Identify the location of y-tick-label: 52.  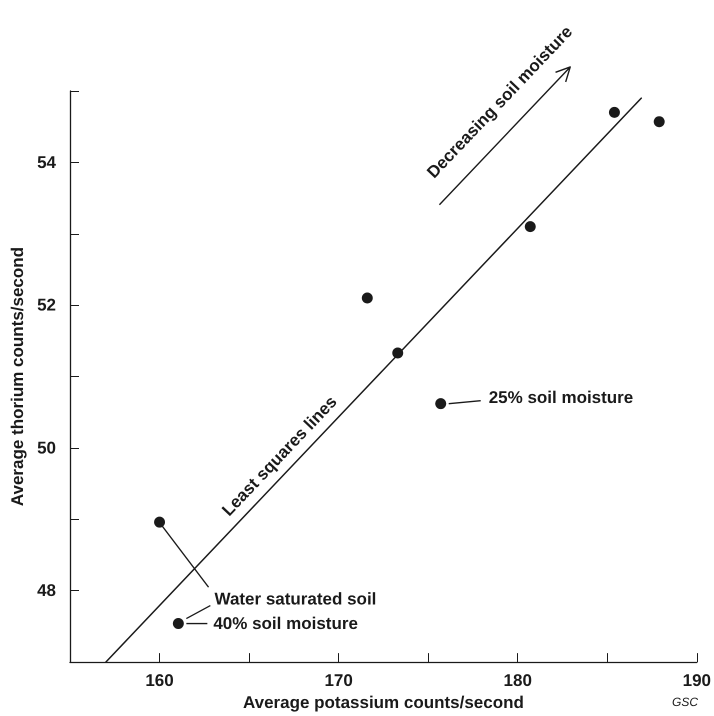
(46, 305).